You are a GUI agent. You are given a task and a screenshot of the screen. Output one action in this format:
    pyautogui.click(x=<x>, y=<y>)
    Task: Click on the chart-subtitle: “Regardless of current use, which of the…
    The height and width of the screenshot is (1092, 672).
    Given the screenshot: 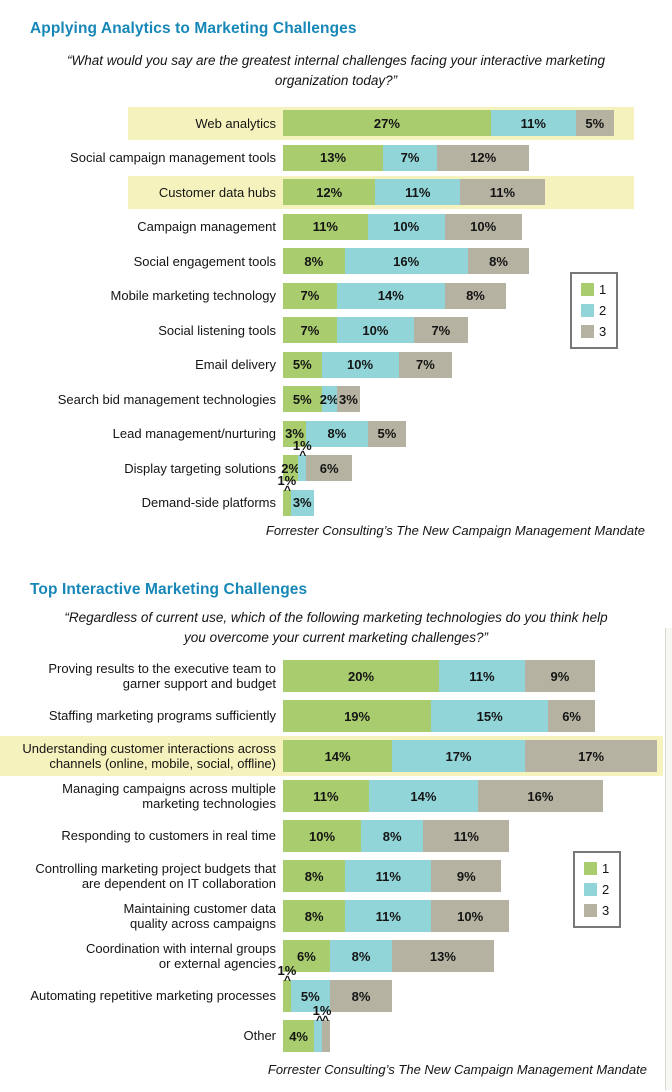 What is the action you would take?
    pyautogui.click(x=336, y=627)
    